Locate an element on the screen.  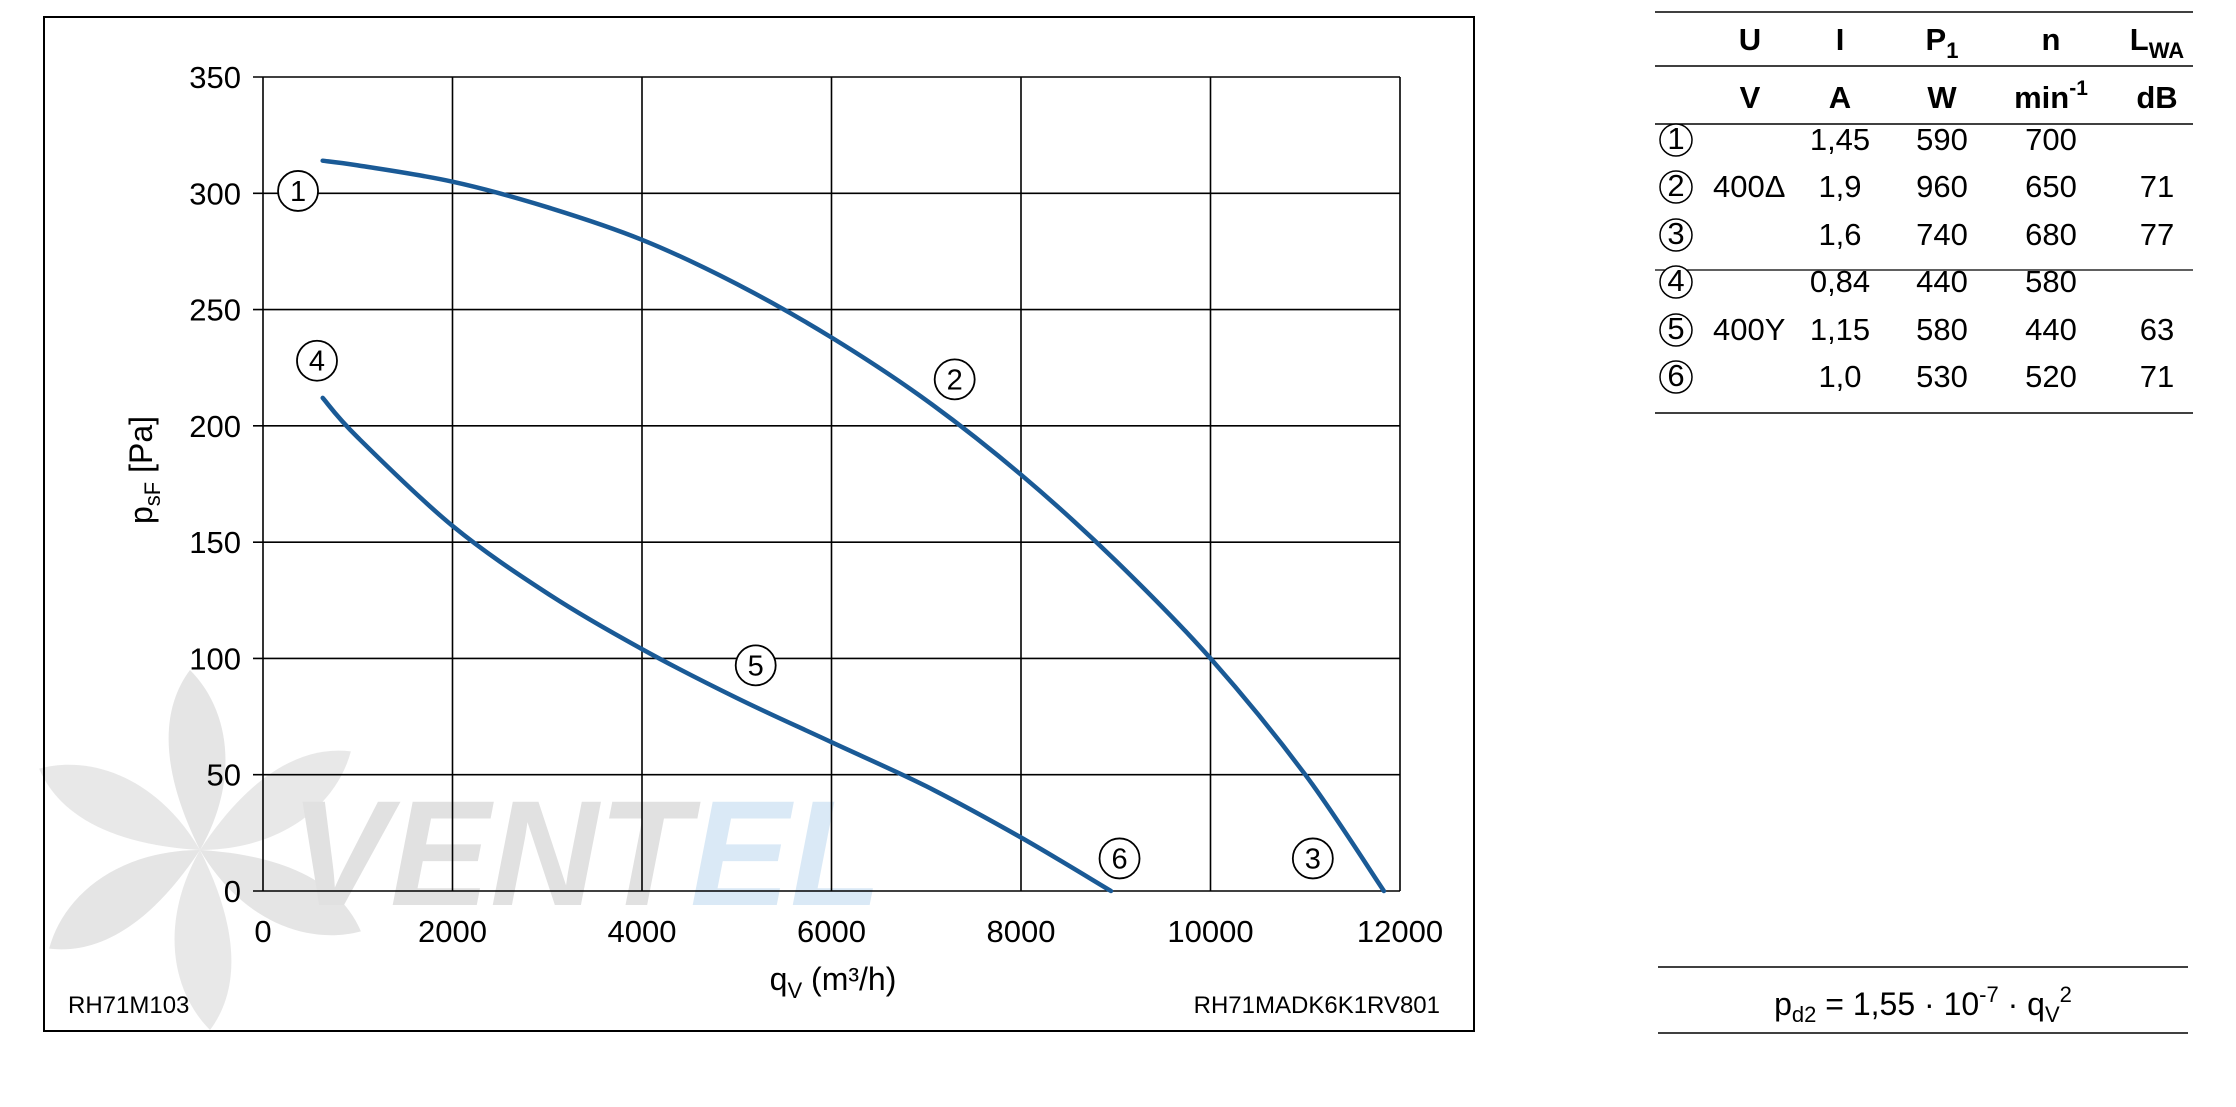
curve-marker-label: 6 is located at coordinates (1119, 859).